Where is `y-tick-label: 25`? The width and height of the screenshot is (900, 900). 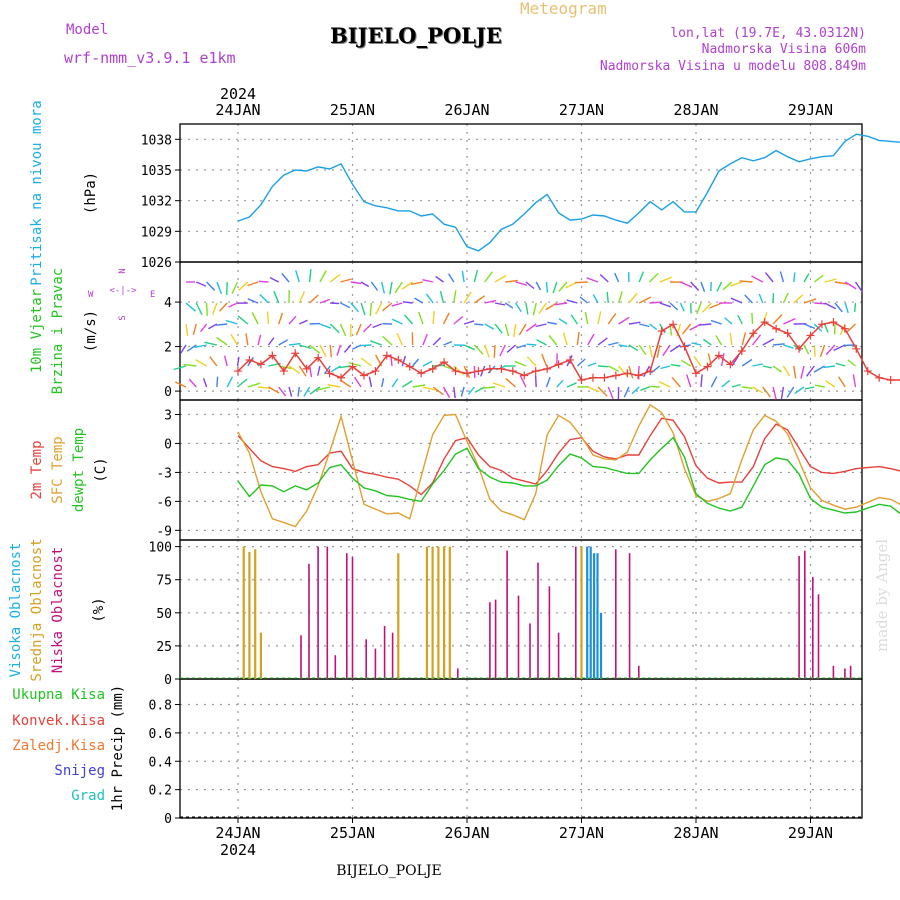 y-tick-label: 25 is located at coordinates (164, 647).